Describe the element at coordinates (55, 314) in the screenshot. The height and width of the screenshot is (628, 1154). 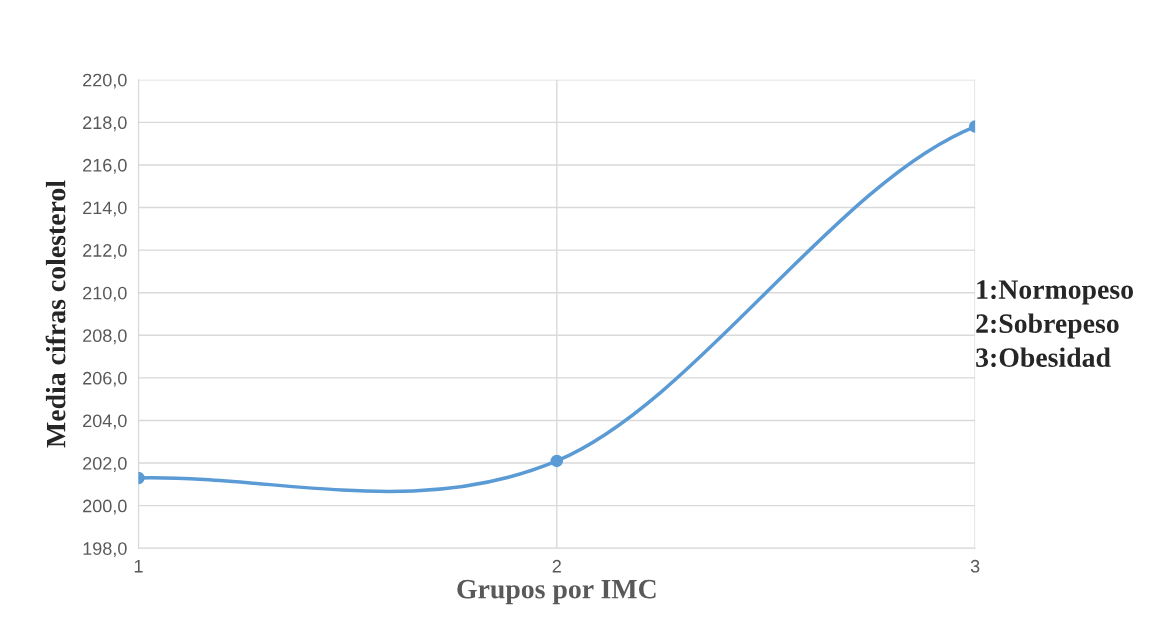
I see `y-axis-title: Media cifras colesterol` at that location.